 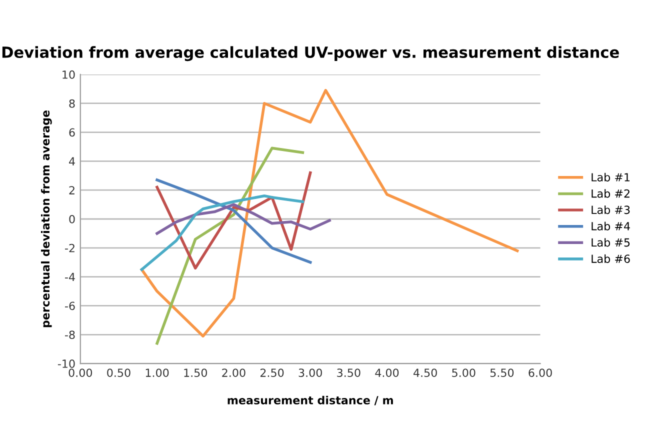 I want to click on x-tick-label: 5.00, so click(x=464, y=372).